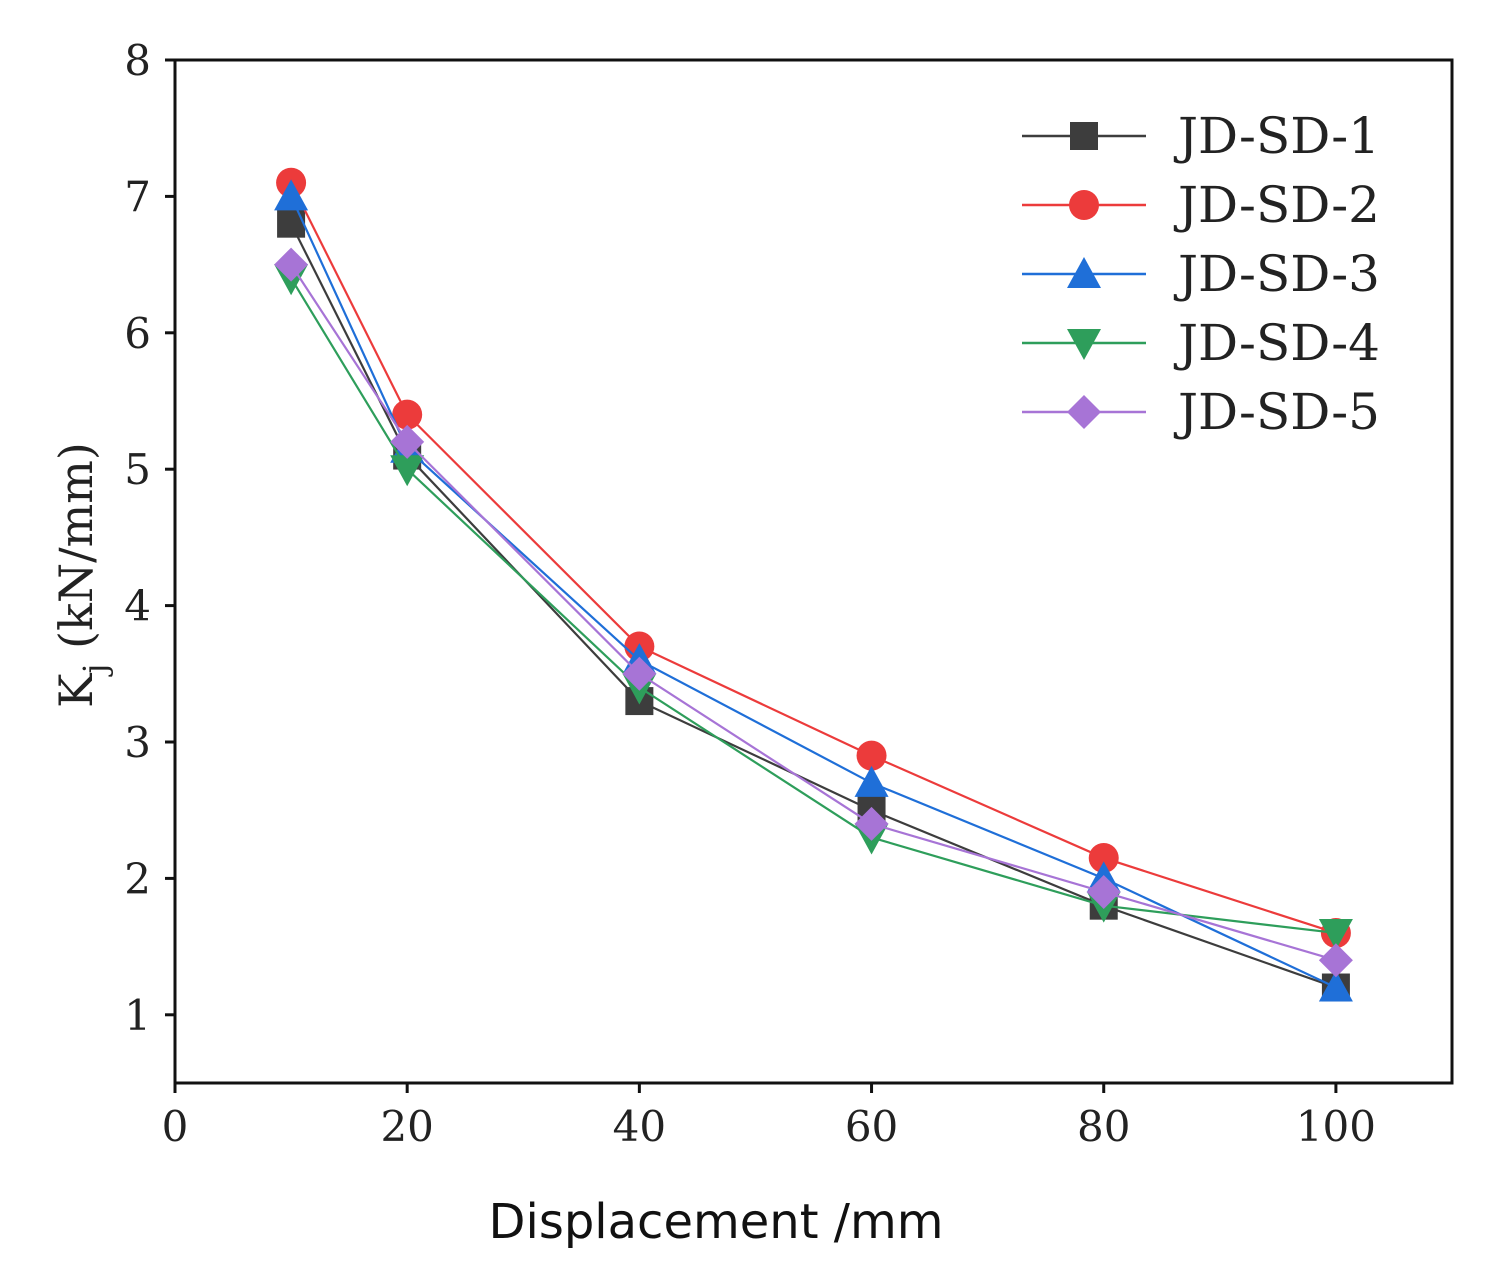 This screenshot has height=1277, width=1491. I want to click on y-axis-title-sub: j, so click(95, 671).